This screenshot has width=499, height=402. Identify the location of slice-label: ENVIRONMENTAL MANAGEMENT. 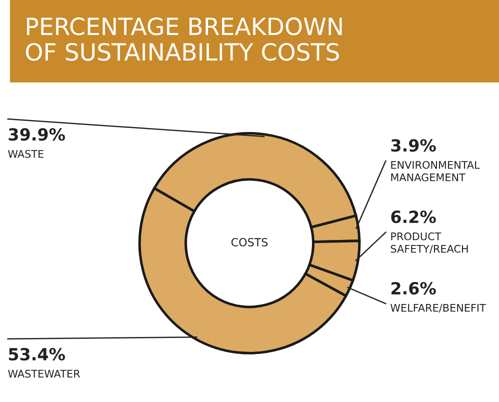
(435, 171).